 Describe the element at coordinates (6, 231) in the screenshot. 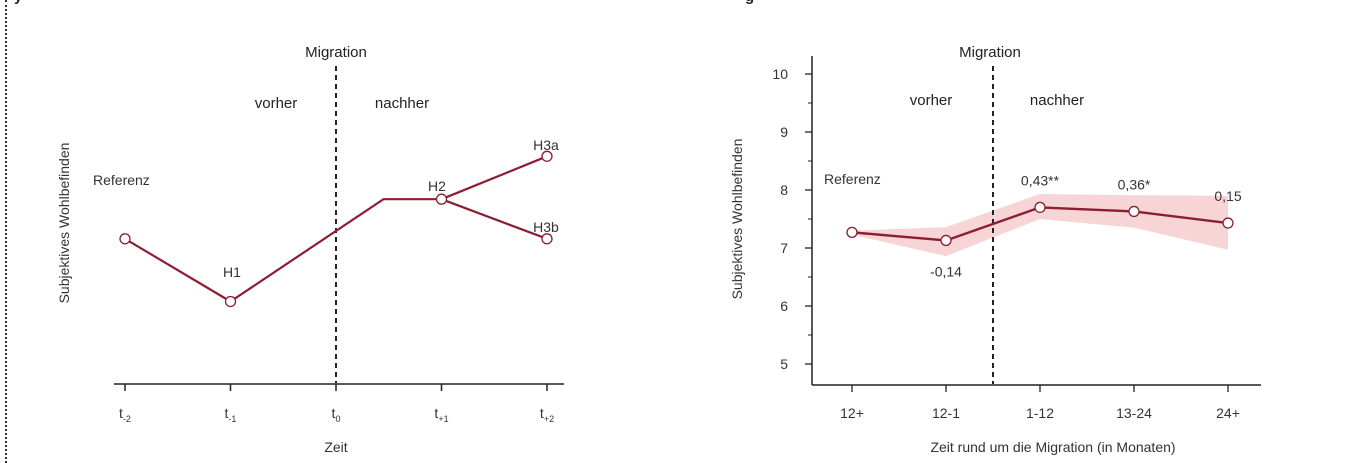

I see `dotted-separator` at that location.